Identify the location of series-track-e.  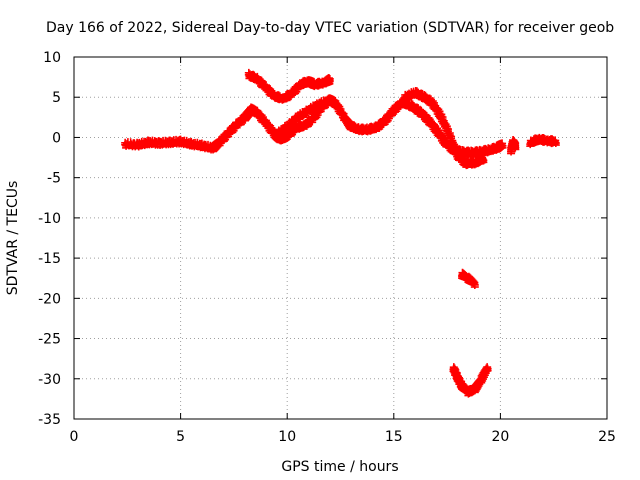
(513, 146).